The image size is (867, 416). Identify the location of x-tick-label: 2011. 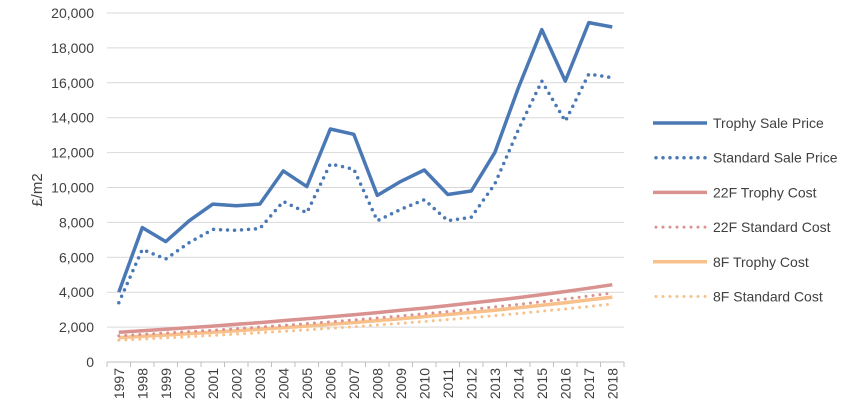
(448, 383).